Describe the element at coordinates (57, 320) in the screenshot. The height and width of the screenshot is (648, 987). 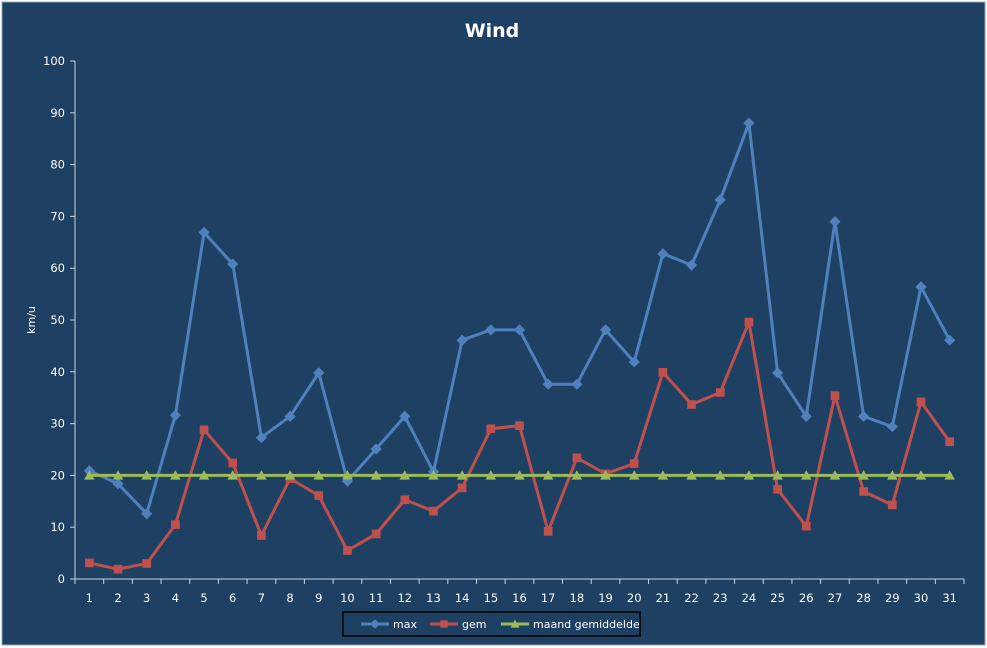
I see `y-tick-label: 50` at that location.